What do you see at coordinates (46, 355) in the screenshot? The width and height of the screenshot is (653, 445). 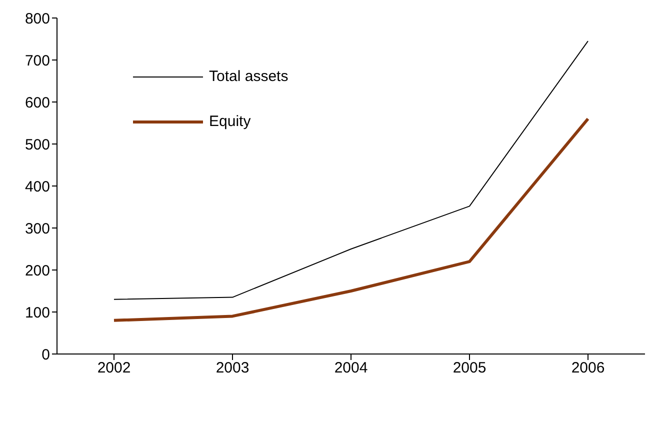 I see `y-tick-label: 0` at bounding box center [46, 355].